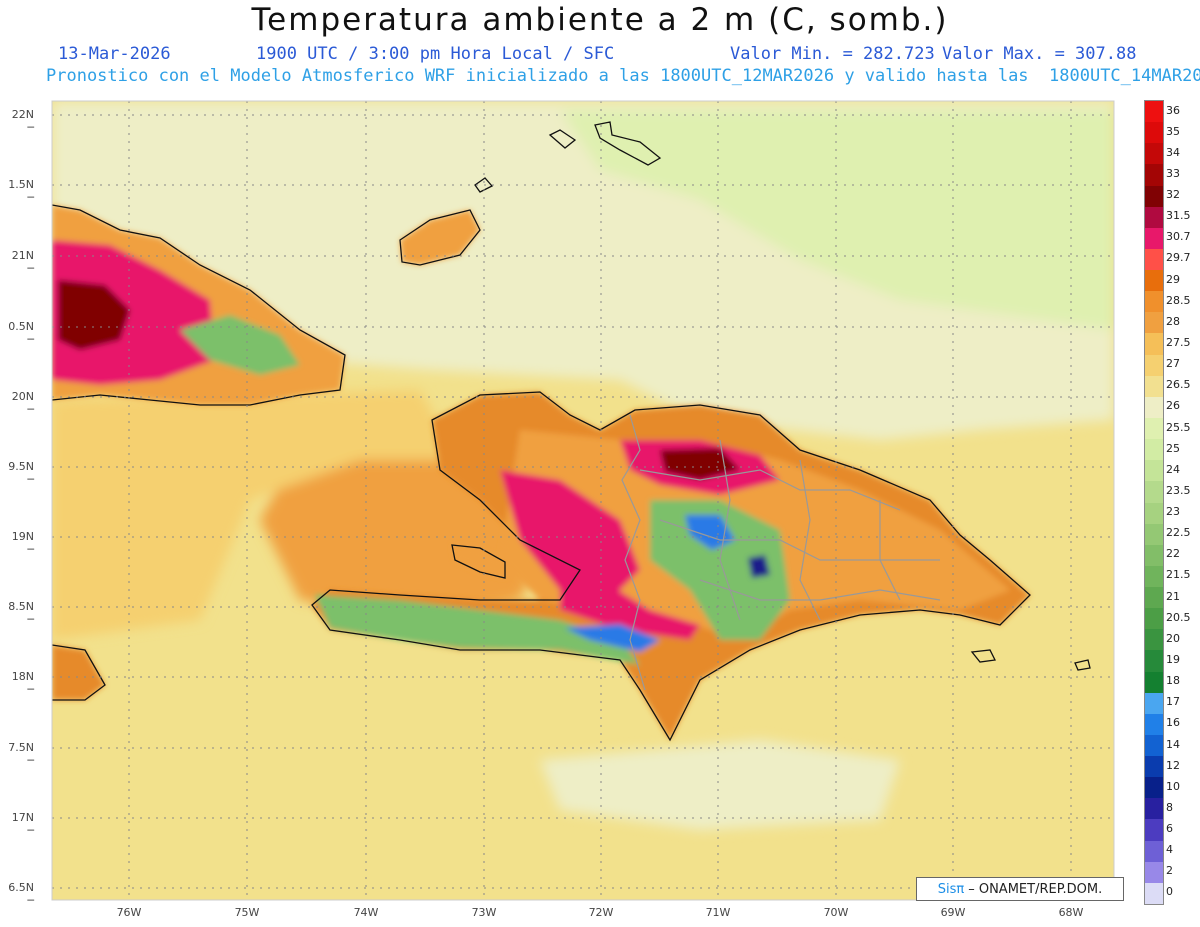 Image resolution: width=1200 pixels, height=927 pixels. What do you see at coordinates (710, 532) in the screenshot?
I see `cordillera-central-cold` at bounding box center [710, 532].